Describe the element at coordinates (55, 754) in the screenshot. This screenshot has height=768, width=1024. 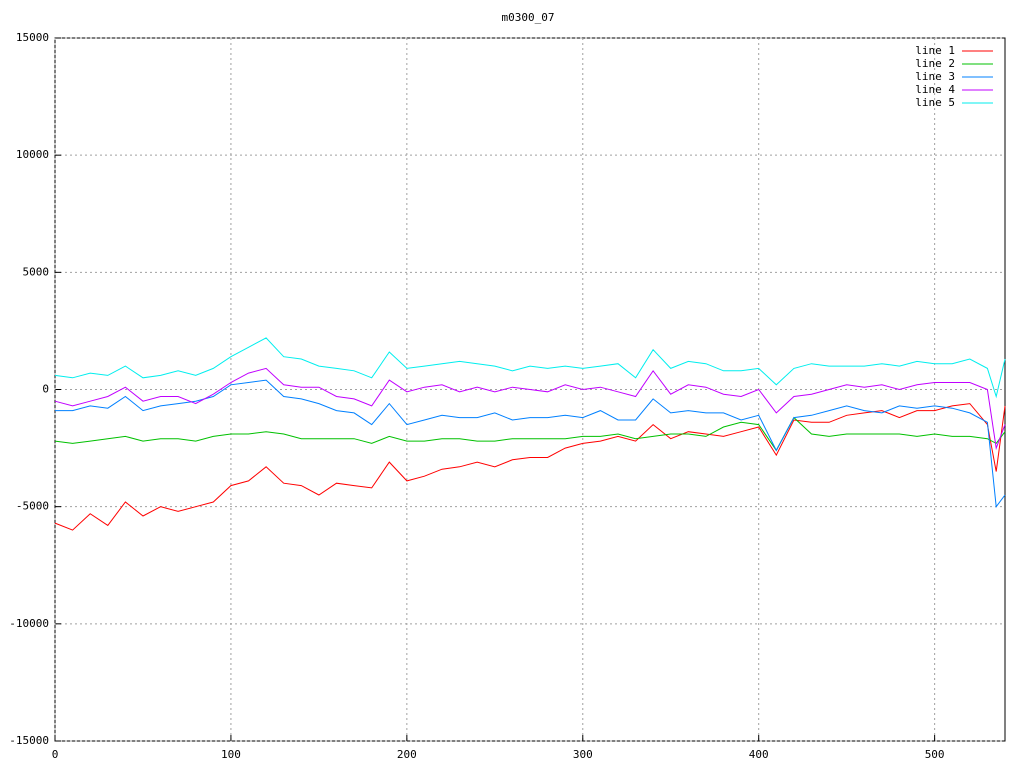
I see `x-tick-label: 0` at that location.